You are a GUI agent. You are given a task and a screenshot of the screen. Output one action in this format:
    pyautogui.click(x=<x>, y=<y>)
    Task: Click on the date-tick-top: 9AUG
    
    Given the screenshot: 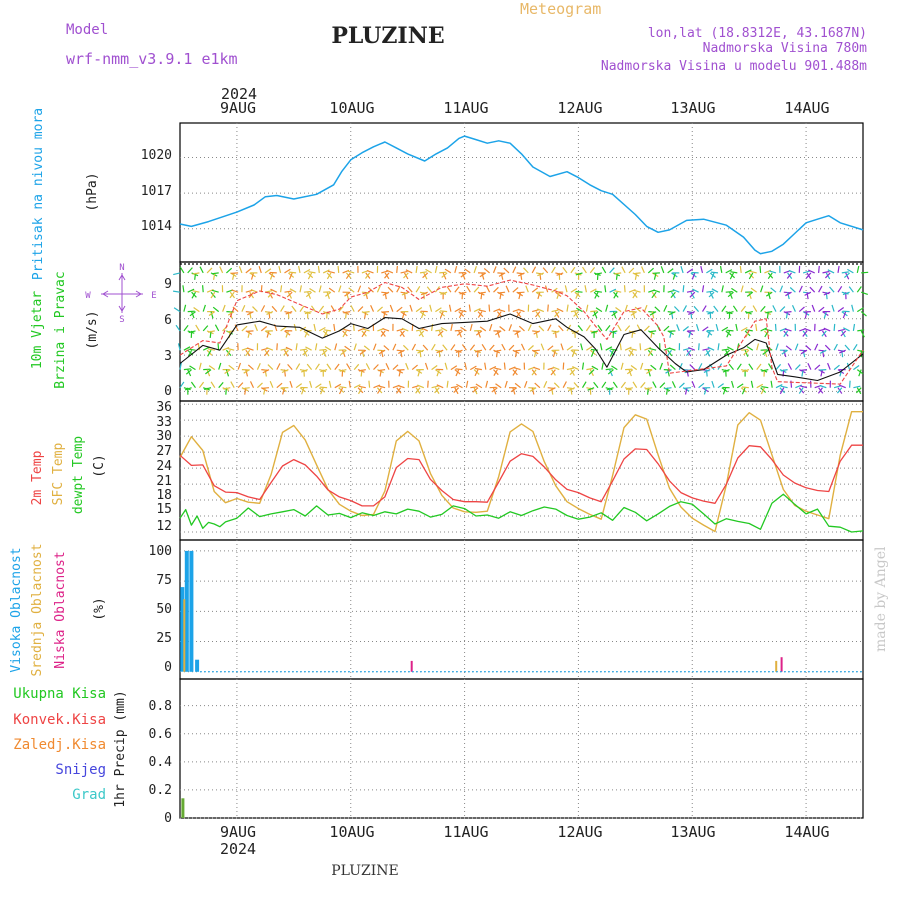 What is the action you would take?
    pyautogui.click(x=238, y=108)
    